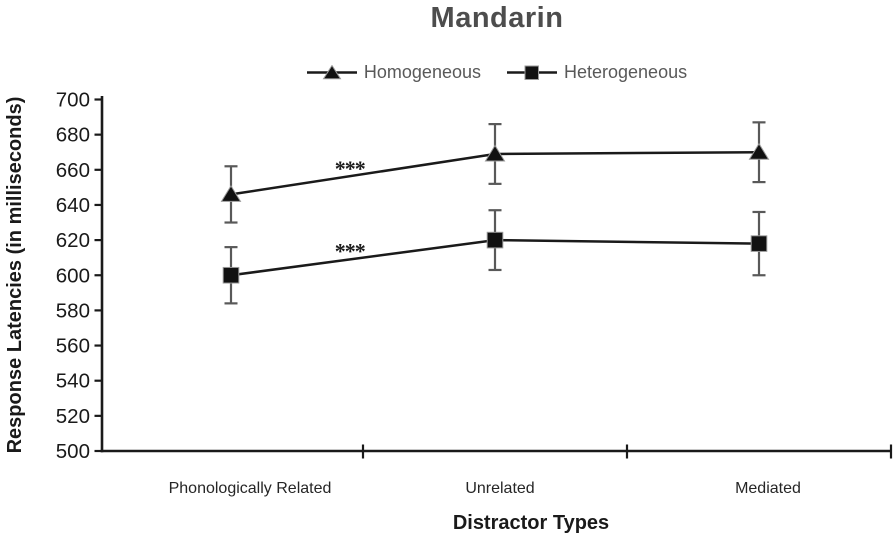 The width and height of the screenshot is (894, 544). I want to click on y-tick-label: 580, so click(73, 310).